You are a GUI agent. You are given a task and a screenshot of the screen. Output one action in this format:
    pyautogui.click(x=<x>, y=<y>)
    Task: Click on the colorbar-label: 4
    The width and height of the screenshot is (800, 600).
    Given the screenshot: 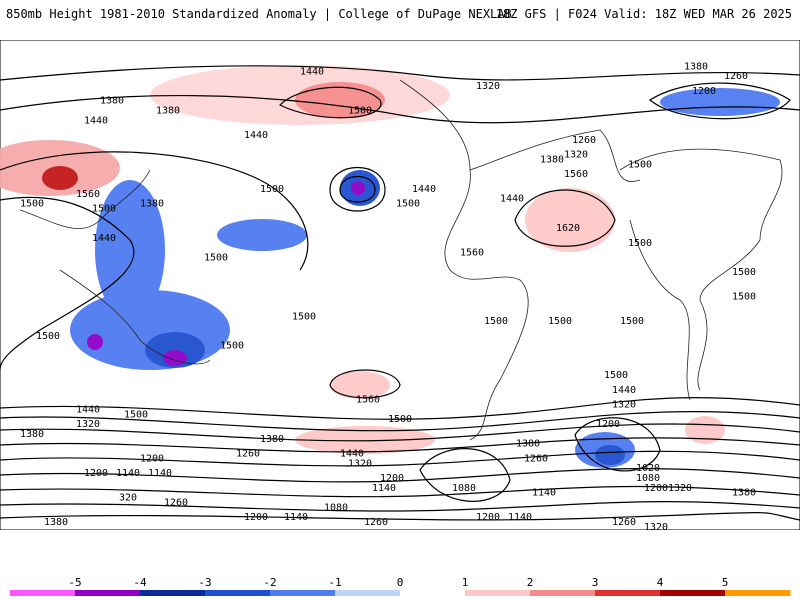 What is the action you would take?
    pyautogui.click(x=660, y=582)
    